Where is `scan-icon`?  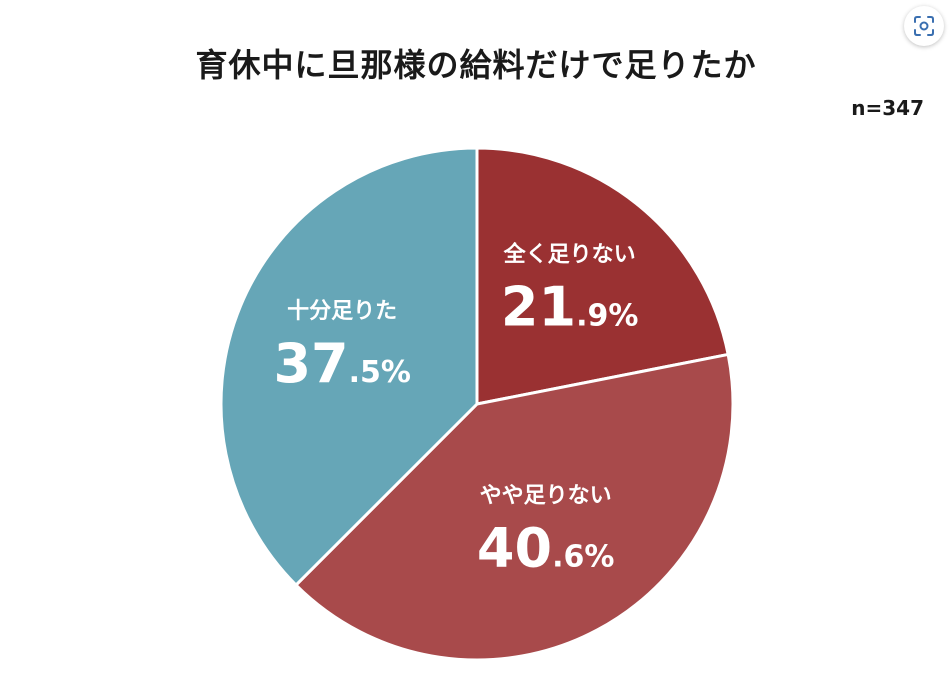 scan-icon is located at coordinates (924, 26).